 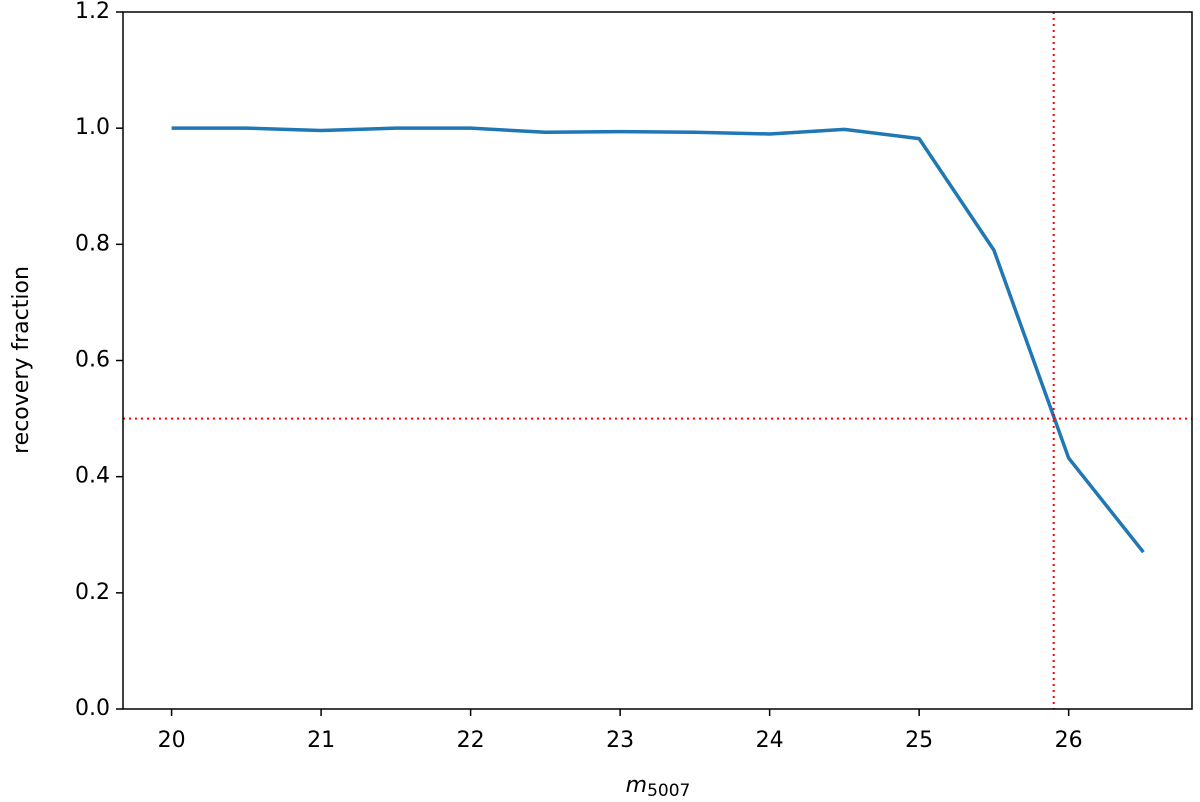 I want to click on y-tick-label: 1.2, so click(x=92, y=12).